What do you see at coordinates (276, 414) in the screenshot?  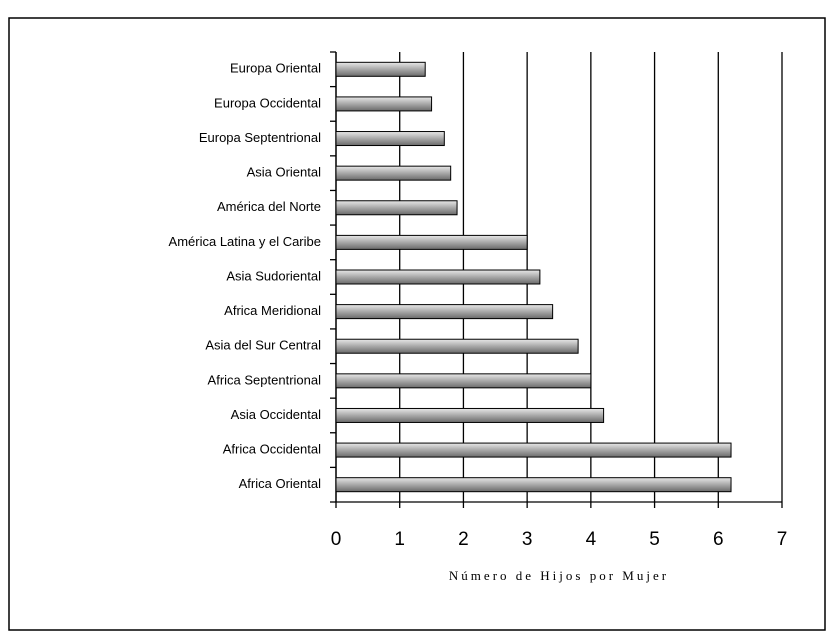 I see `y-tick-label: Asia Occidental` at bounding box center [276, 414].